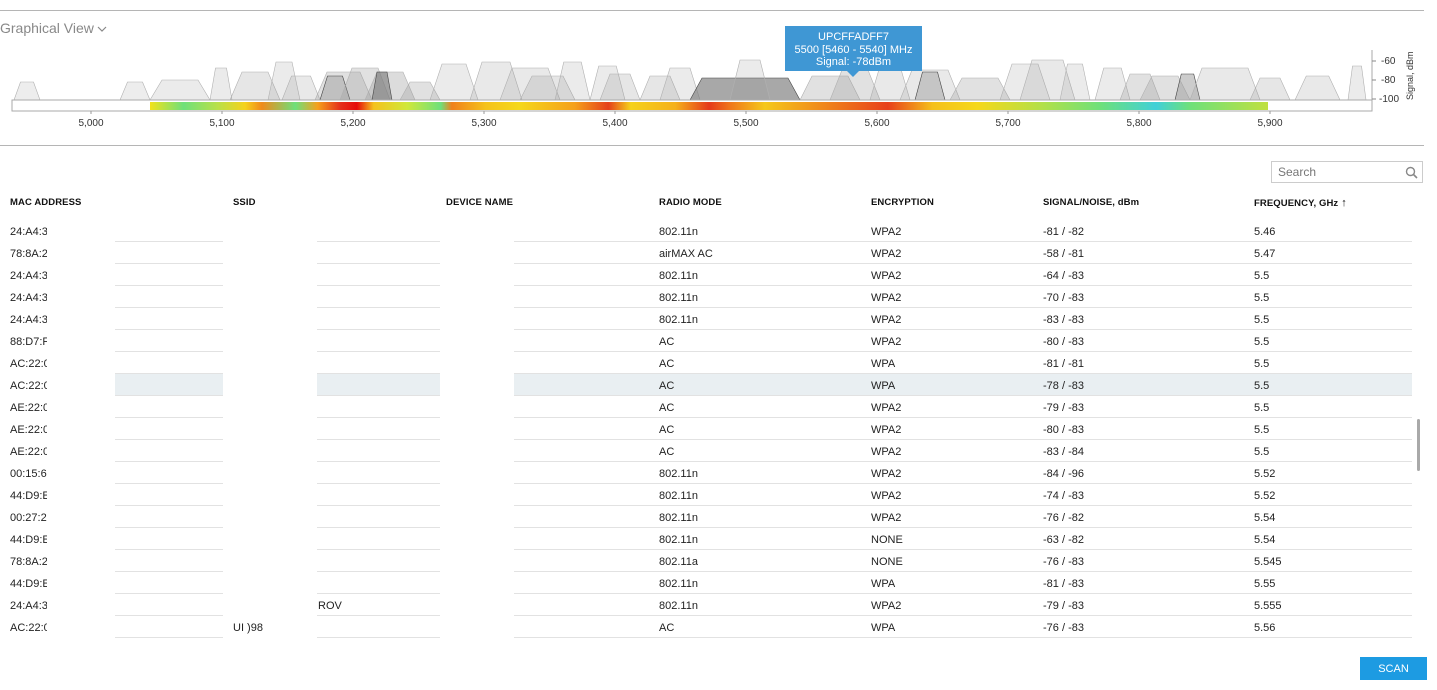 The image size is (1437, 690). What do you see at coordinates (718, 451) in the screenshot?
I see `table-row: AE:22:0 AC WPA2 -83 / -84 5.5` at bounding box center [718, 451].